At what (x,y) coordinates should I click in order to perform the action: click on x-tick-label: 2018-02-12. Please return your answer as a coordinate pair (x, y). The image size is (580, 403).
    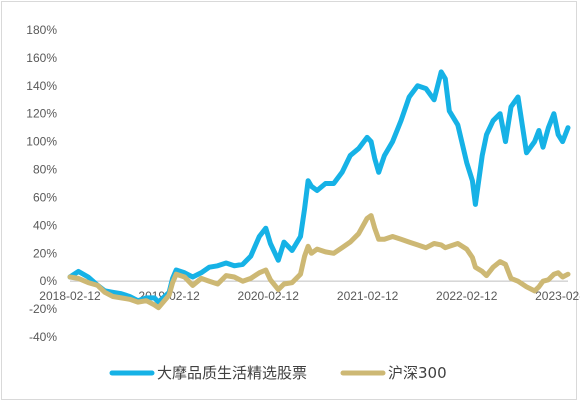
    Looking at the image, I should click on (70, 296).